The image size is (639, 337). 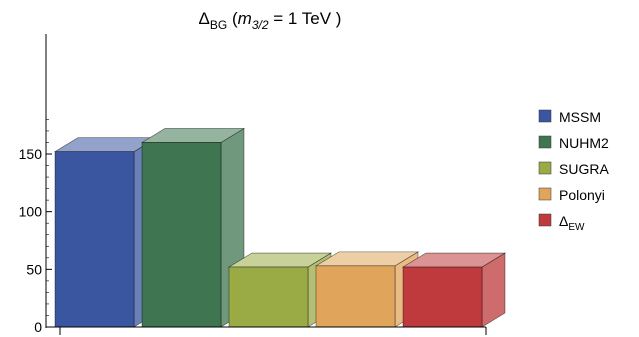 I want to click on legend-item: Polonyi, so click(x=571, y=195).